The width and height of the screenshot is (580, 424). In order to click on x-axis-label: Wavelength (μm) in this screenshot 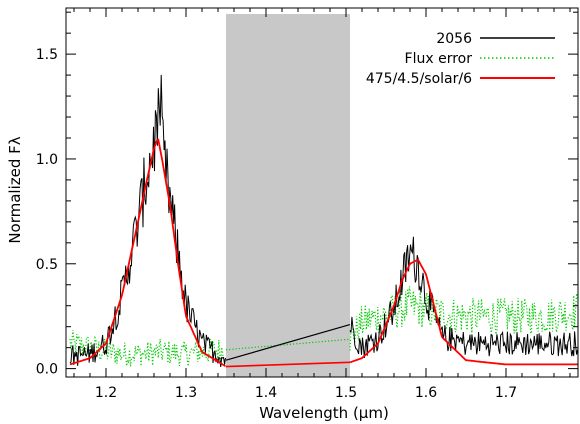, I will do `click(324, 413)`.